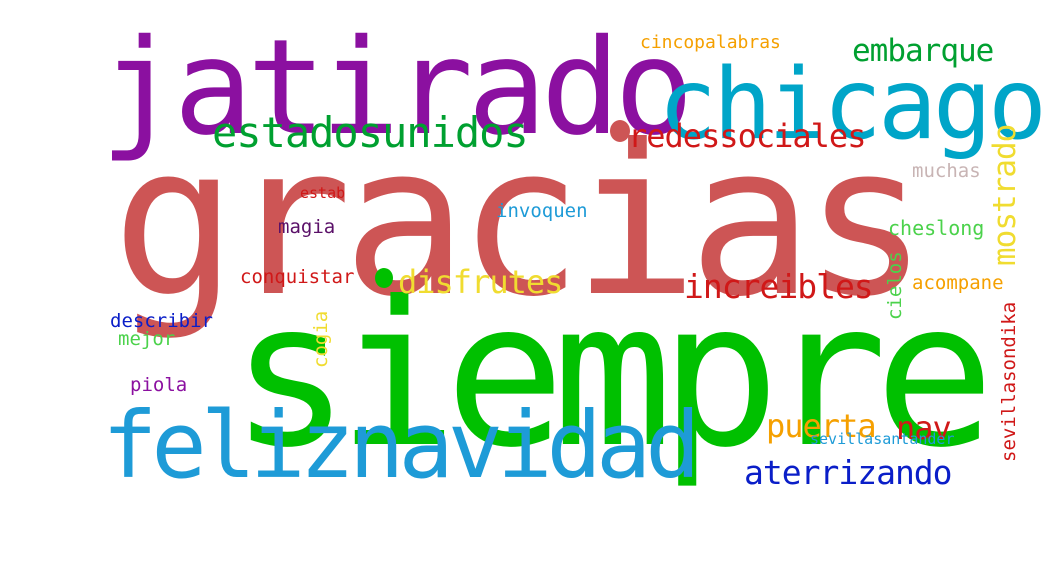 This screenshot has height=562, width=1046. What do you see at coordinates (923, 51) in the screenshot?
I see `word-embarque: embarque` at bounding box center [923, 51].